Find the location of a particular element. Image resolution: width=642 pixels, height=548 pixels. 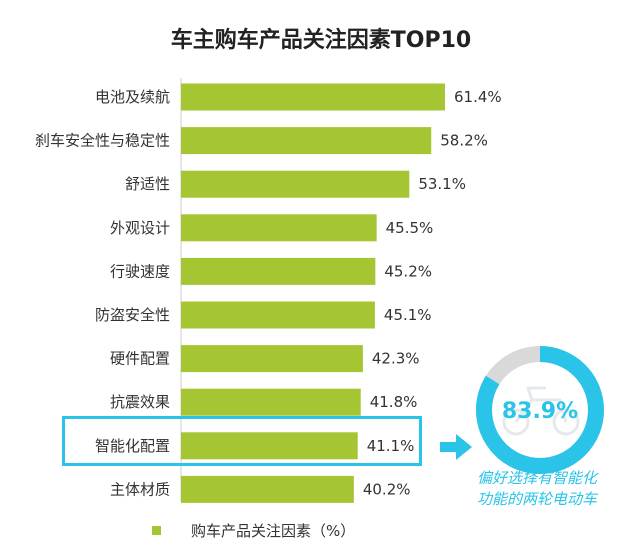

category-label: 防盗安全性 is located at coordinates (132, 315).